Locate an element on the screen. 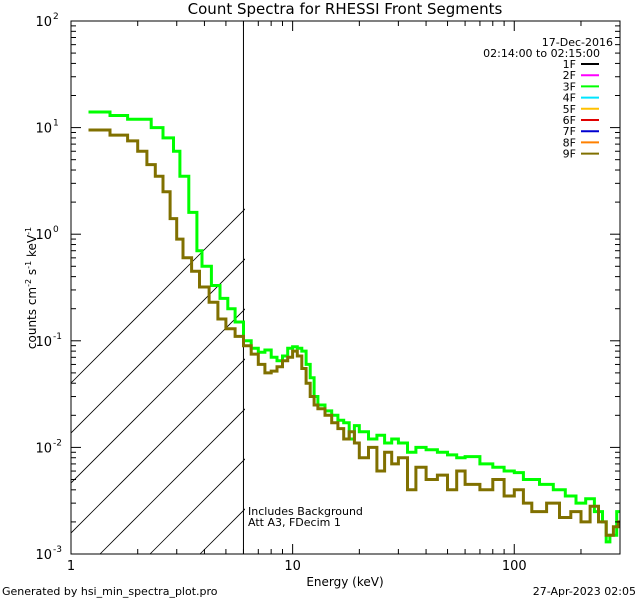  x-axis-title: Energy (keV) is located at coordinates (344, 582).